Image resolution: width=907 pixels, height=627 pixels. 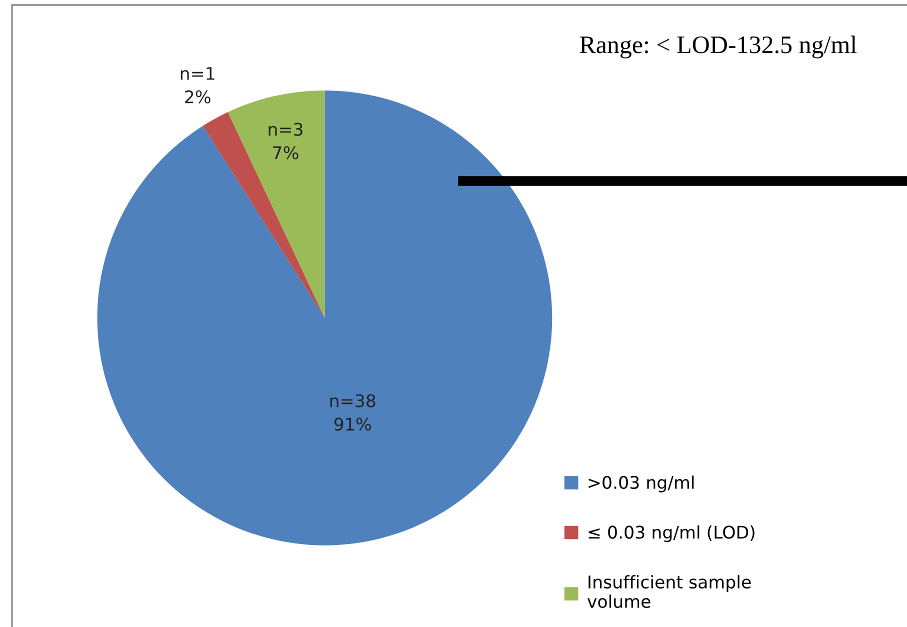 What do you see at coordinates (718, 47) in the screenshot?
I see `text: Range: < LOD-132.5 ng/ml` at bounding box center [718, 47].